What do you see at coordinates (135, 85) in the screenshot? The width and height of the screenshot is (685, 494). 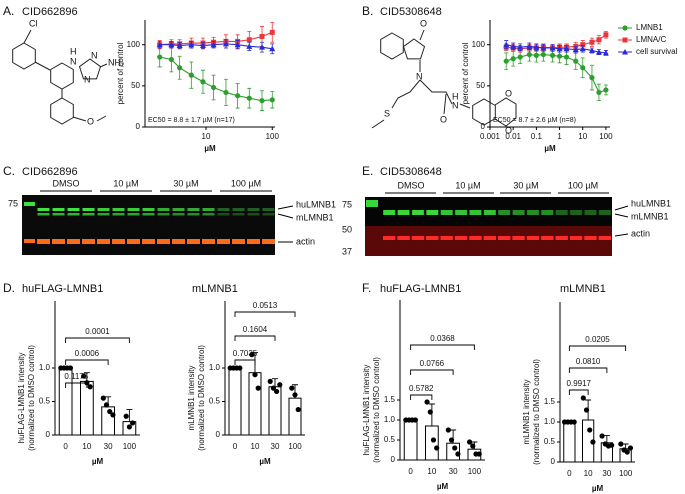 I see `y-tick-label: 50` at bounding box center [135, 85].